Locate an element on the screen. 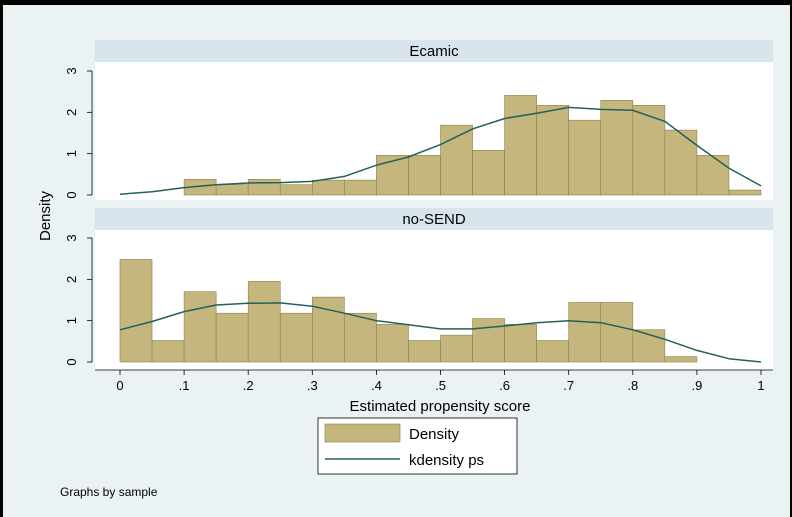 This screenshot has width=792, height=517. x-tick-label: .3 is located at coordinates (312, 385).